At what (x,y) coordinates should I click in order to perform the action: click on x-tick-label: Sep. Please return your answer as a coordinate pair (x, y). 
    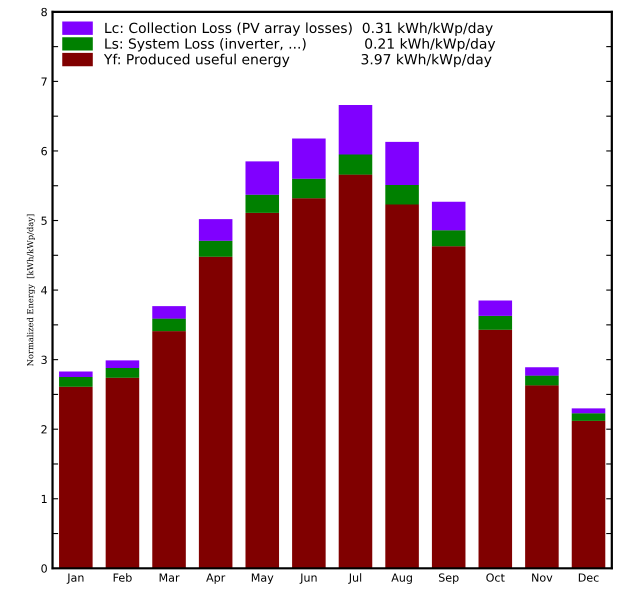
    Looking at the image, I should click on (448, 578).